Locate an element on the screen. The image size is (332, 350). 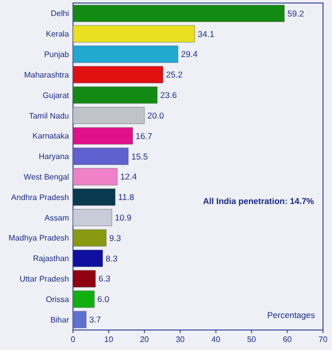
y-tick-label: Madhya Pradesh is located at coordinates (38, 238).